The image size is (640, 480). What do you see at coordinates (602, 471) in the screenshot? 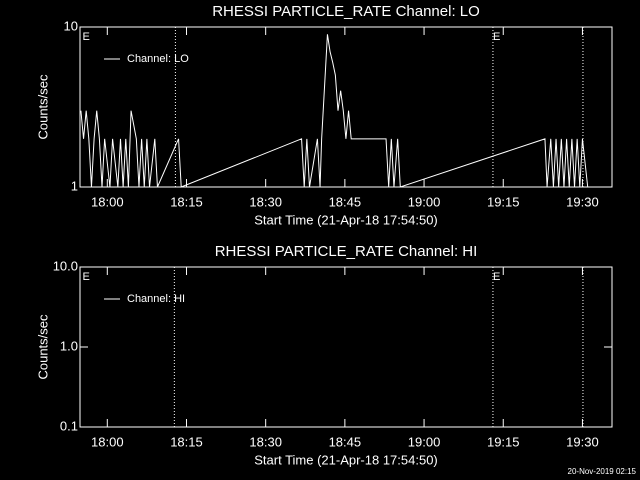
I see `footer: 20-Nov-2019 02:15` at bounding box center [602, 471].